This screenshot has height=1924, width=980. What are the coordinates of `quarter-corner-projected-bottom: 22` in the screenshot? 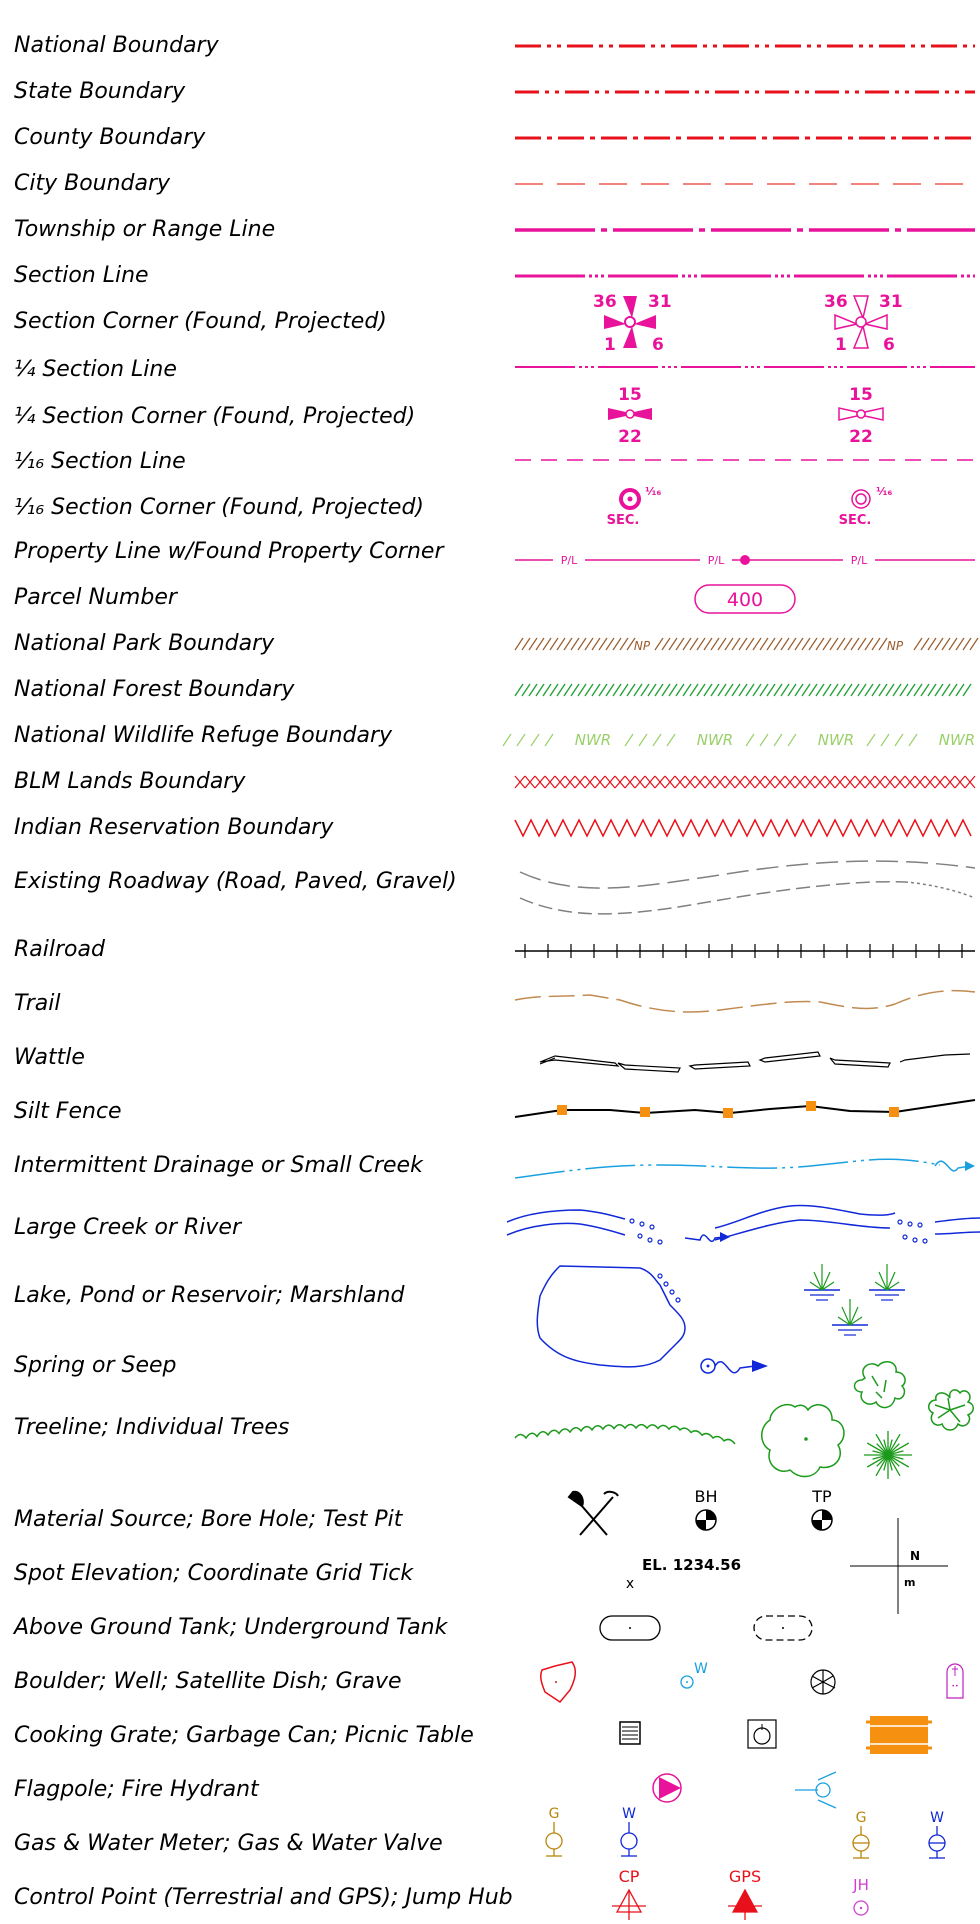 It's located at (861, 437).